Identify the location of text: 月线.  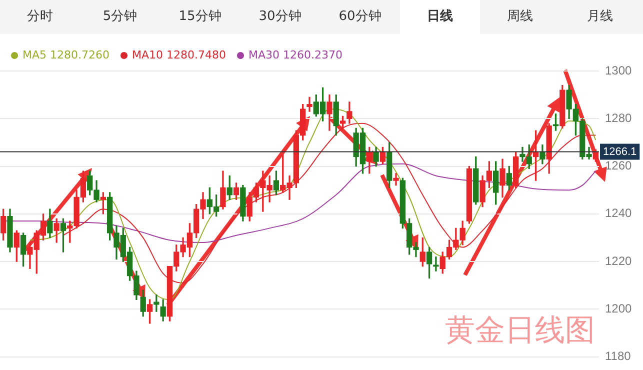
(600, 17).